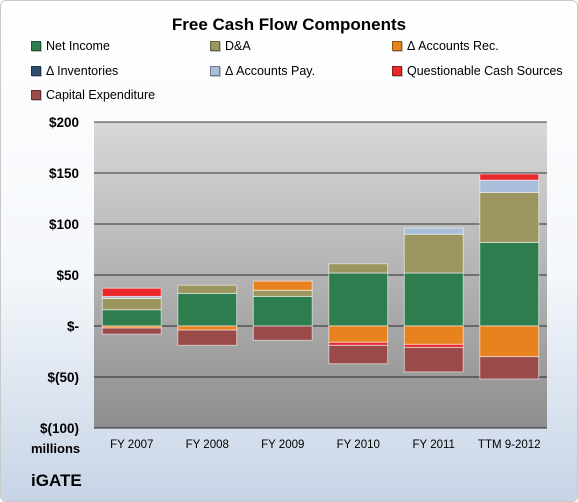 This screenshot has height=502, width=578. I want to click on bar-d-a-fy-2009, so click(282, 293).